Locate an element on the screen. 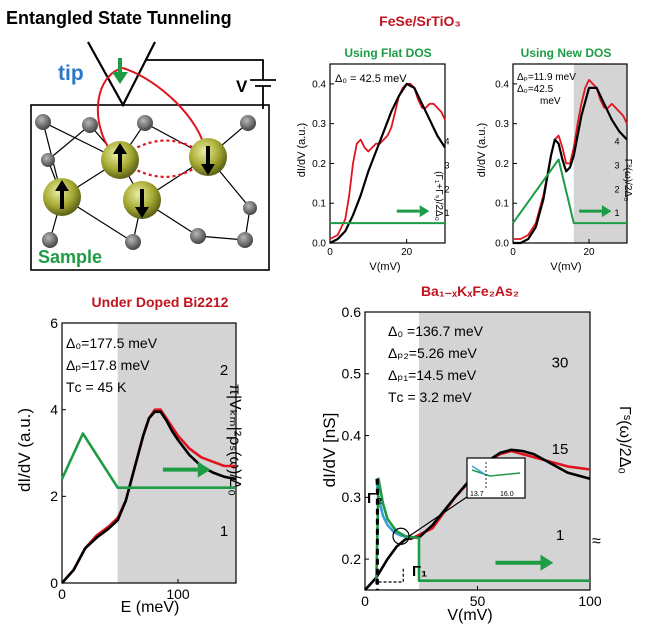 This screenshot has height=629, width=650. y-tick-label: 0.5 is located at coordinates (352, 374).